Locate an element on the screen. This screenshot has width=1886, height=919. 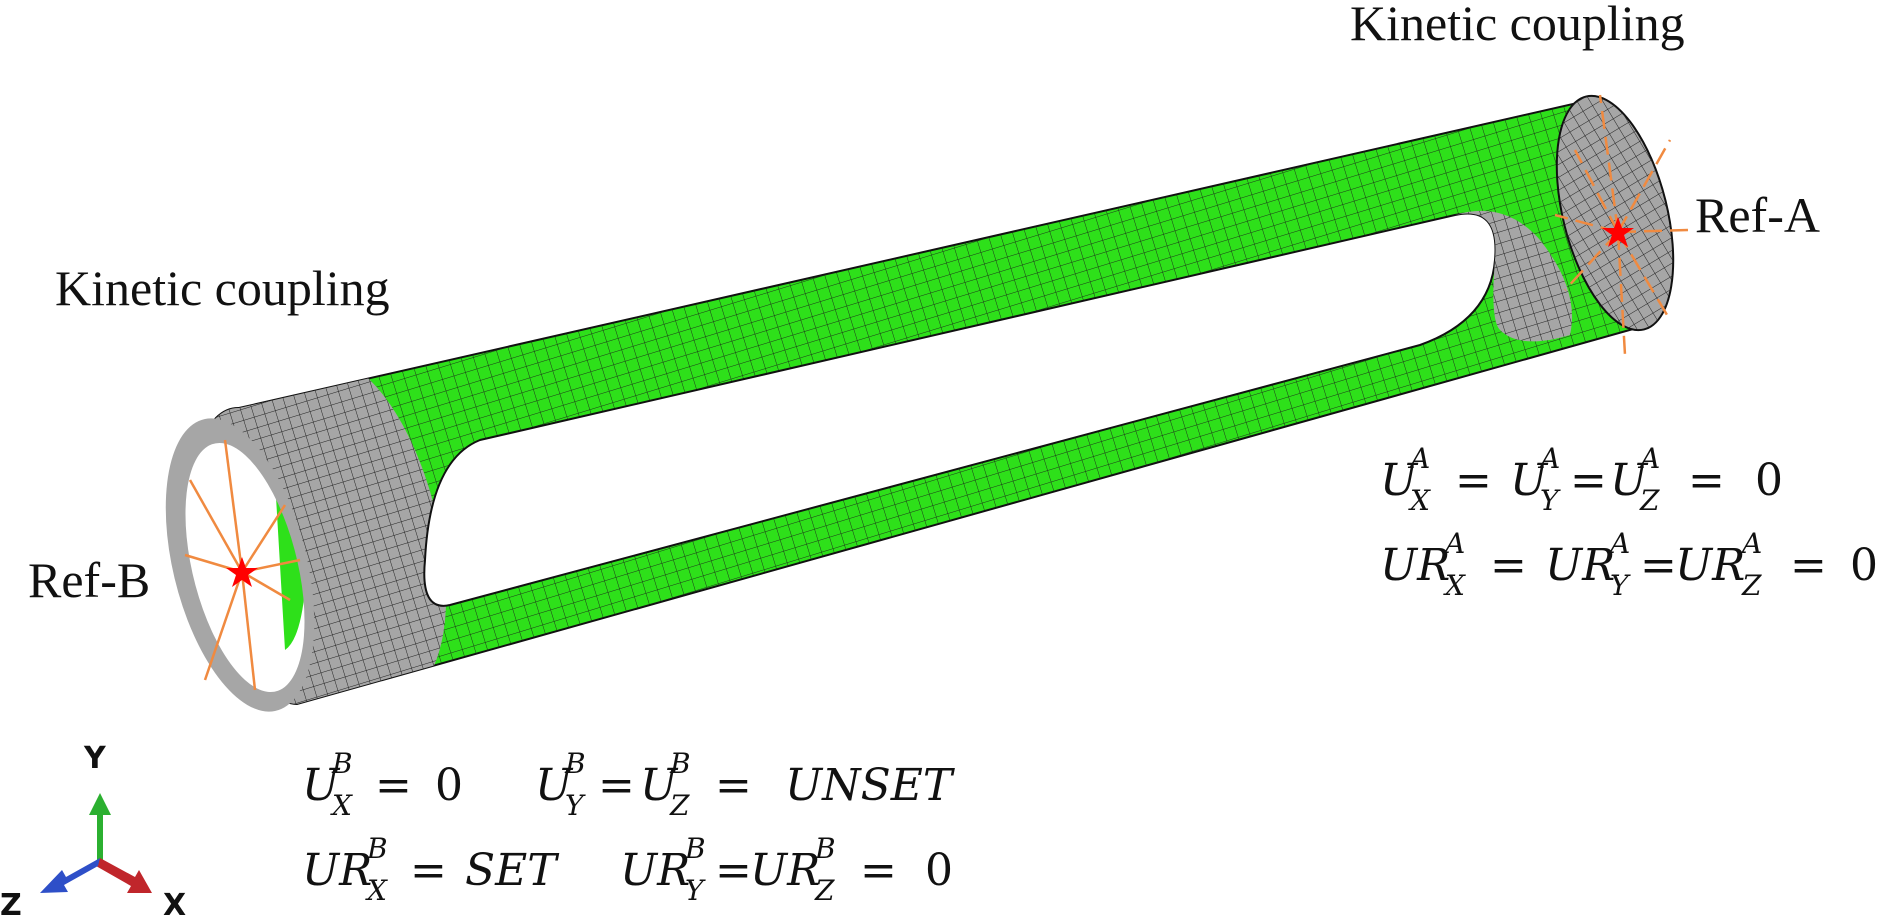
z-axis-arrow-icon is located at coordinates (70, 875).